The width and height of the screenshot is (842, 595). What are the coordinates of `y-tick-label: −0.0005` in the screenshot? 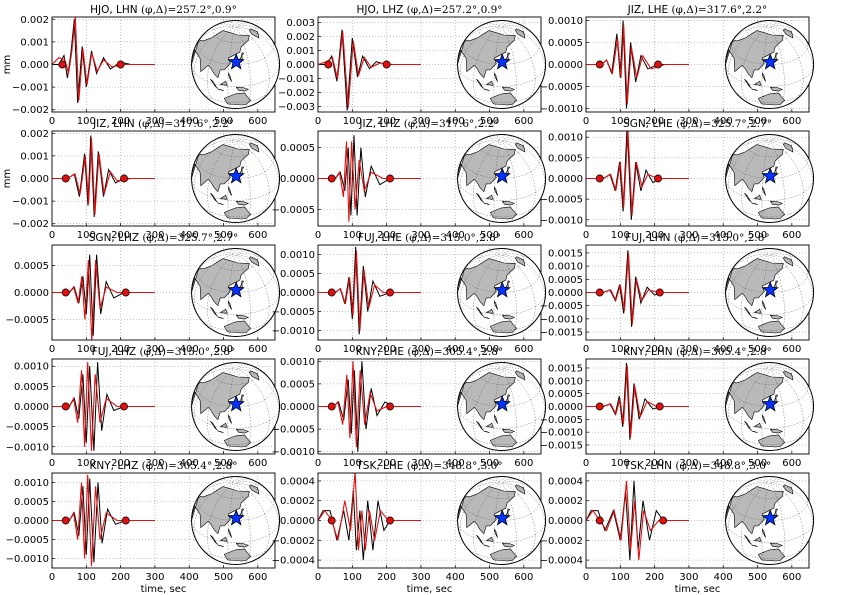 It's located at (561, 420).